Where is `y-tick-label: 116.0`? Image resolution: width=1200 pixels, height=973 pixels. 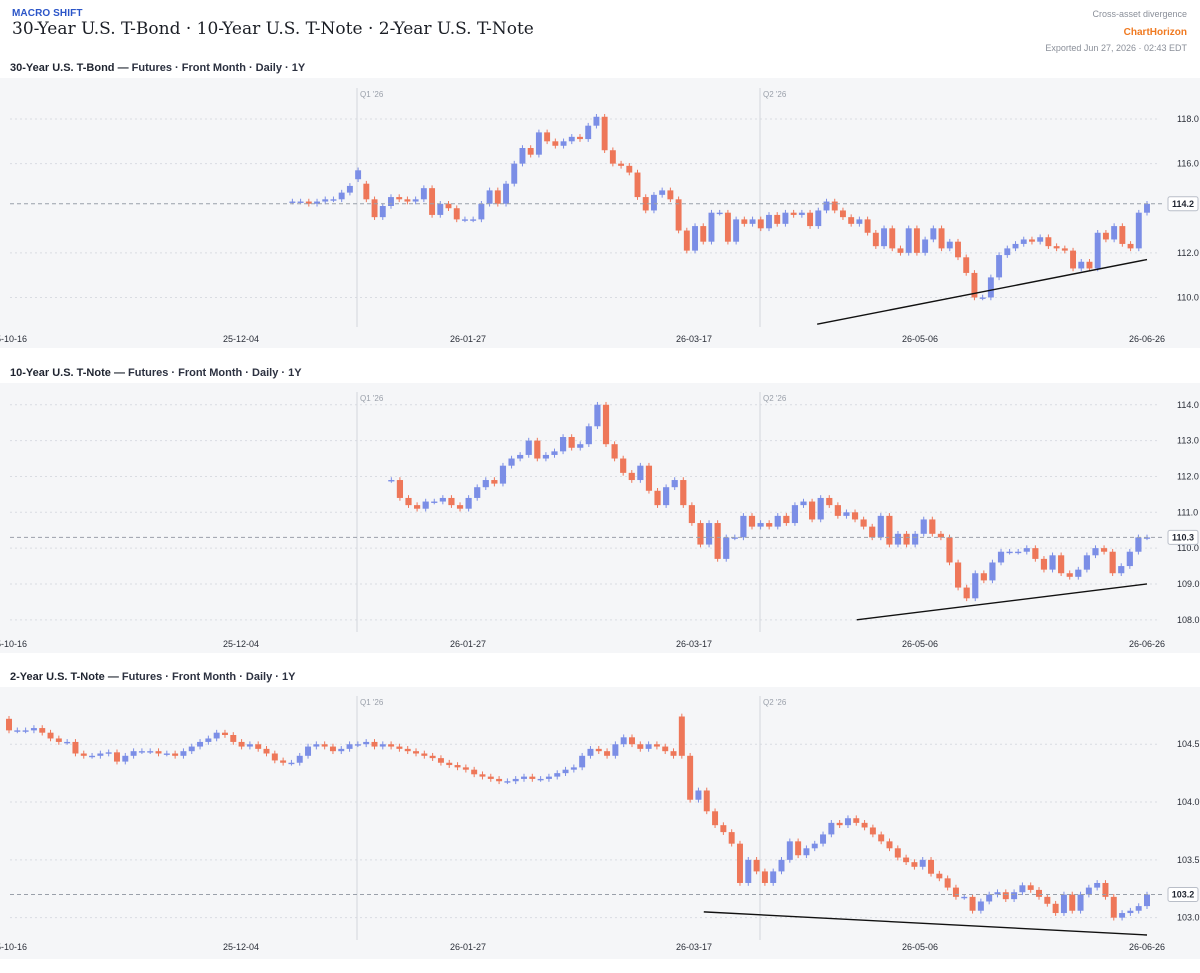 y-tick-label: 116.0 is located at coordinates (1188, 164).